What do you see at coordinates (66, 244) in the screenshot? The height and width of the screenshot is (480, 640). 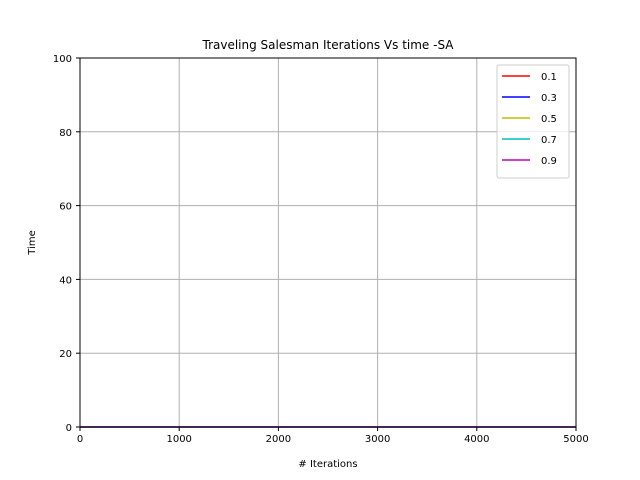 I see `y-axis: 0 20 40 60 80 100` at bounding box center [66, 244].